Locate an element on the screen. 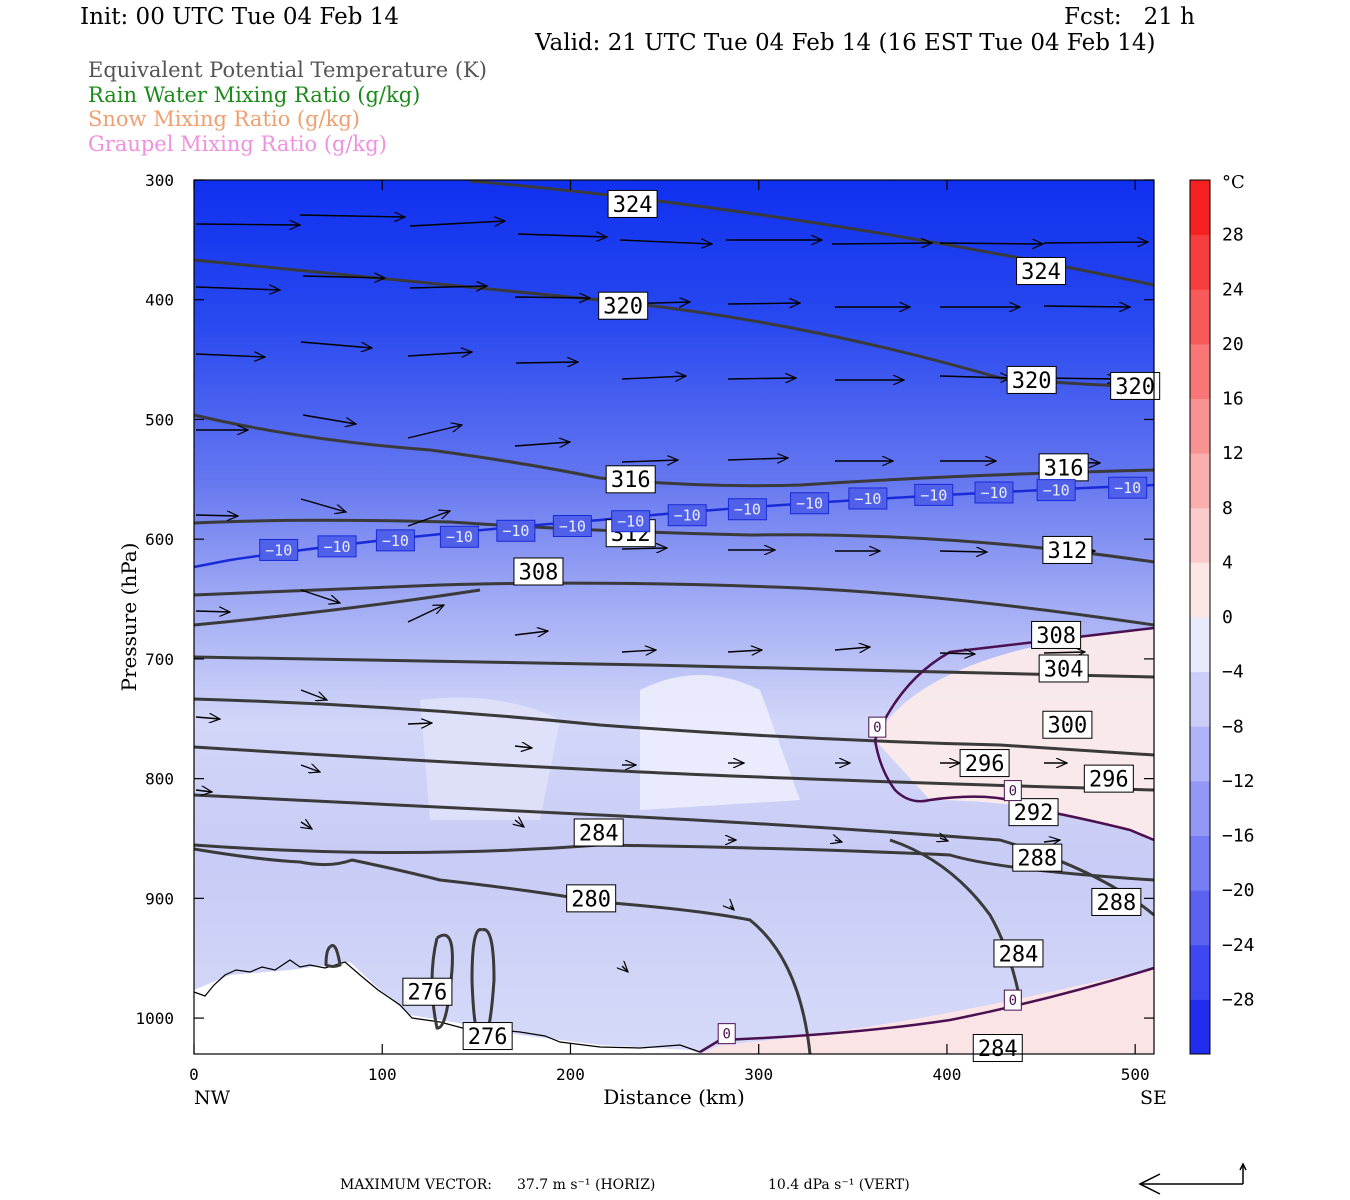  theta-e-label: 296 is located at coordinates (984, 763).